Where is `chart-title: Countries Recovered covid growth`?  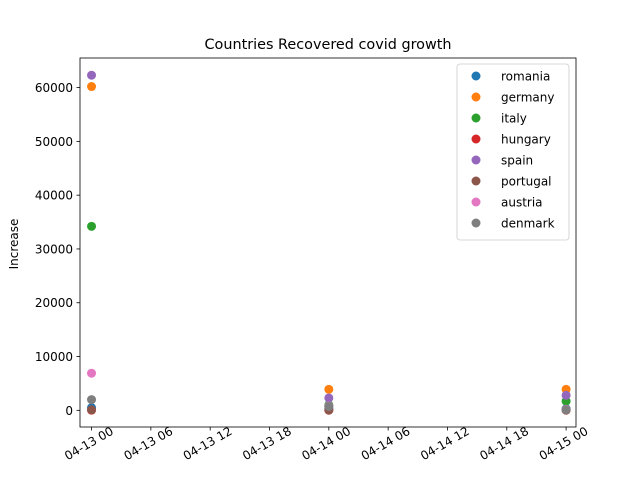 chart-title: Countries Recovered covid growth is located at coordinates (327, 45).